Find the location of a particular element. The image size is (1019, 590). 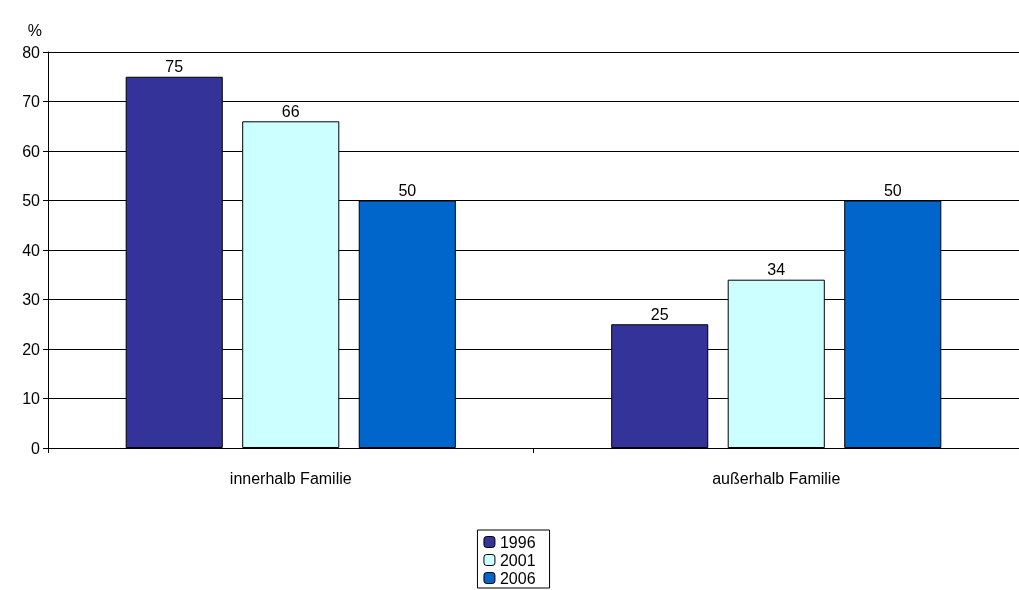

data-label: 34 is located at coordinates (776, 270).